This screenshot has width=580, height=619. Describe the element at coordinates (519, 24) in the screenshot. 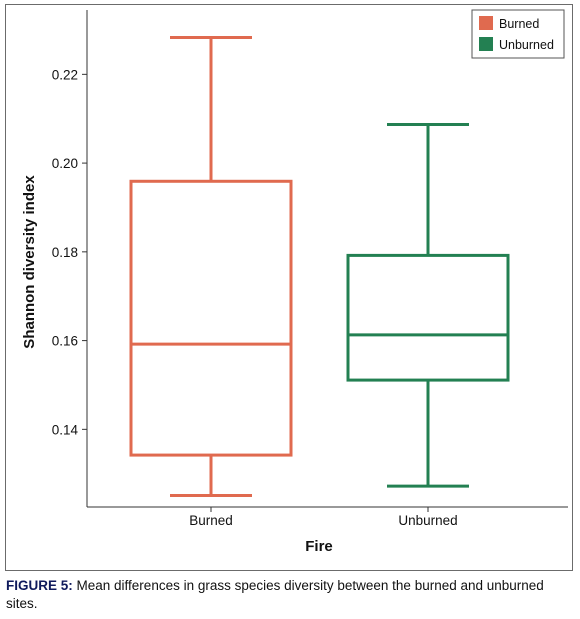

I see `legend-label-burned: Burned` at that location.